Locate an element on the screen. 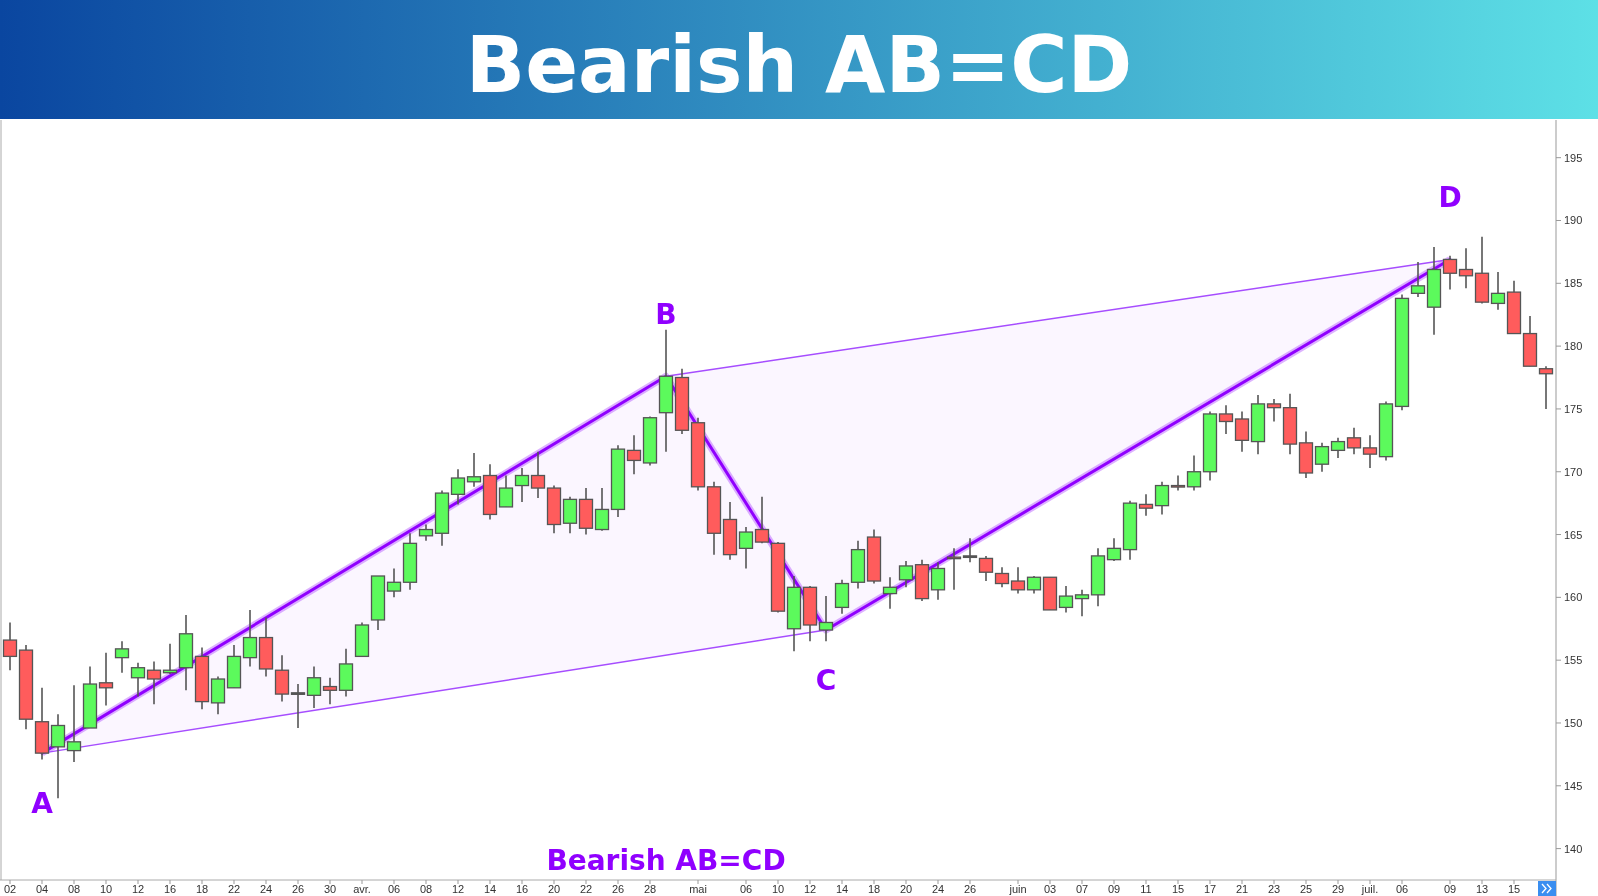 This screenshot has width=1598, height=896. annotation: C is located at coordinates (826, 681).